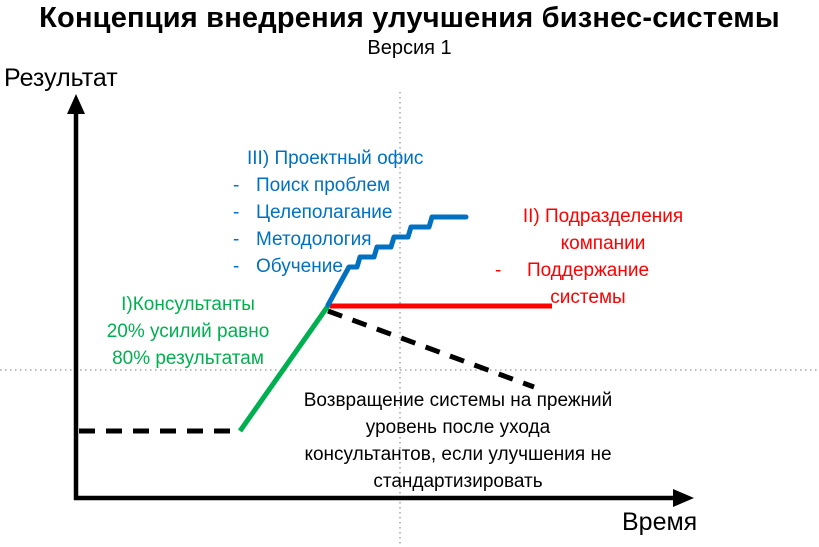 This screenshot has height=547, width=819. What do you see at coordinates (458, 427) in the screenshot?
I see `regression-note-line2: уровень после ухода` at bounding box center [458, 427].